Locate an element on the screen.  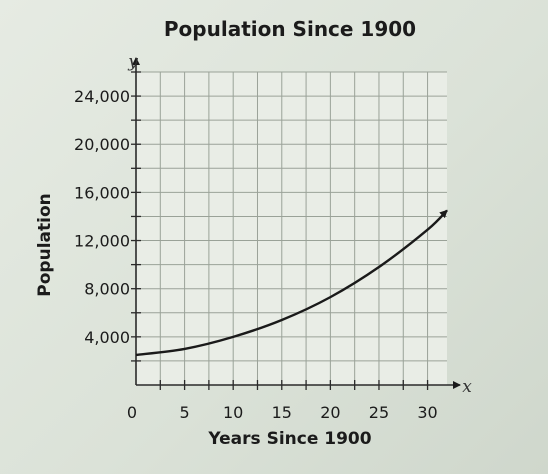
y-tick-label: 24,000 is located at coordinates (102, 96).